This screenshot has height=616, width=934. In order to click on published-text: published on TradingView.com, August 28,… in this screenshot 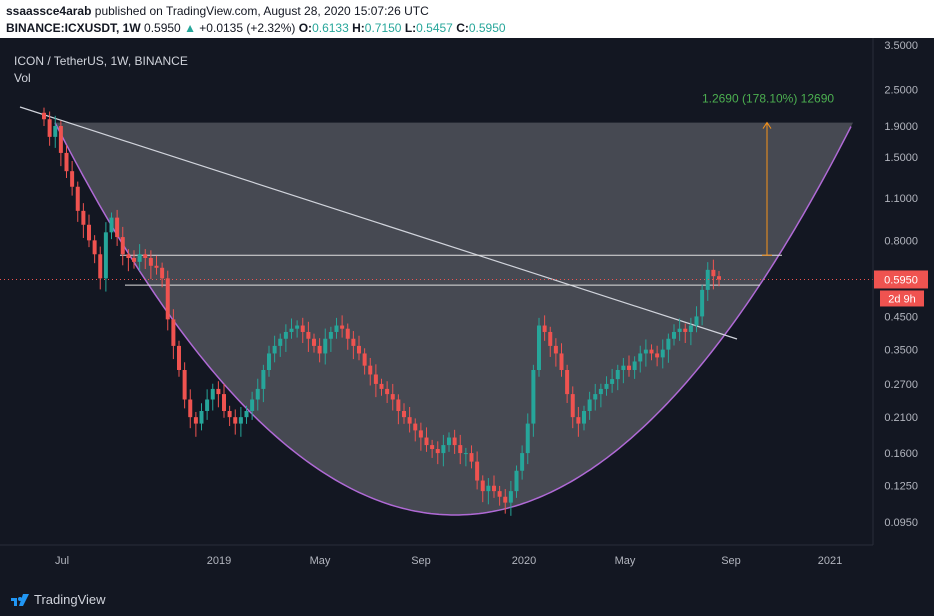, I will do `click(261, 11)`.